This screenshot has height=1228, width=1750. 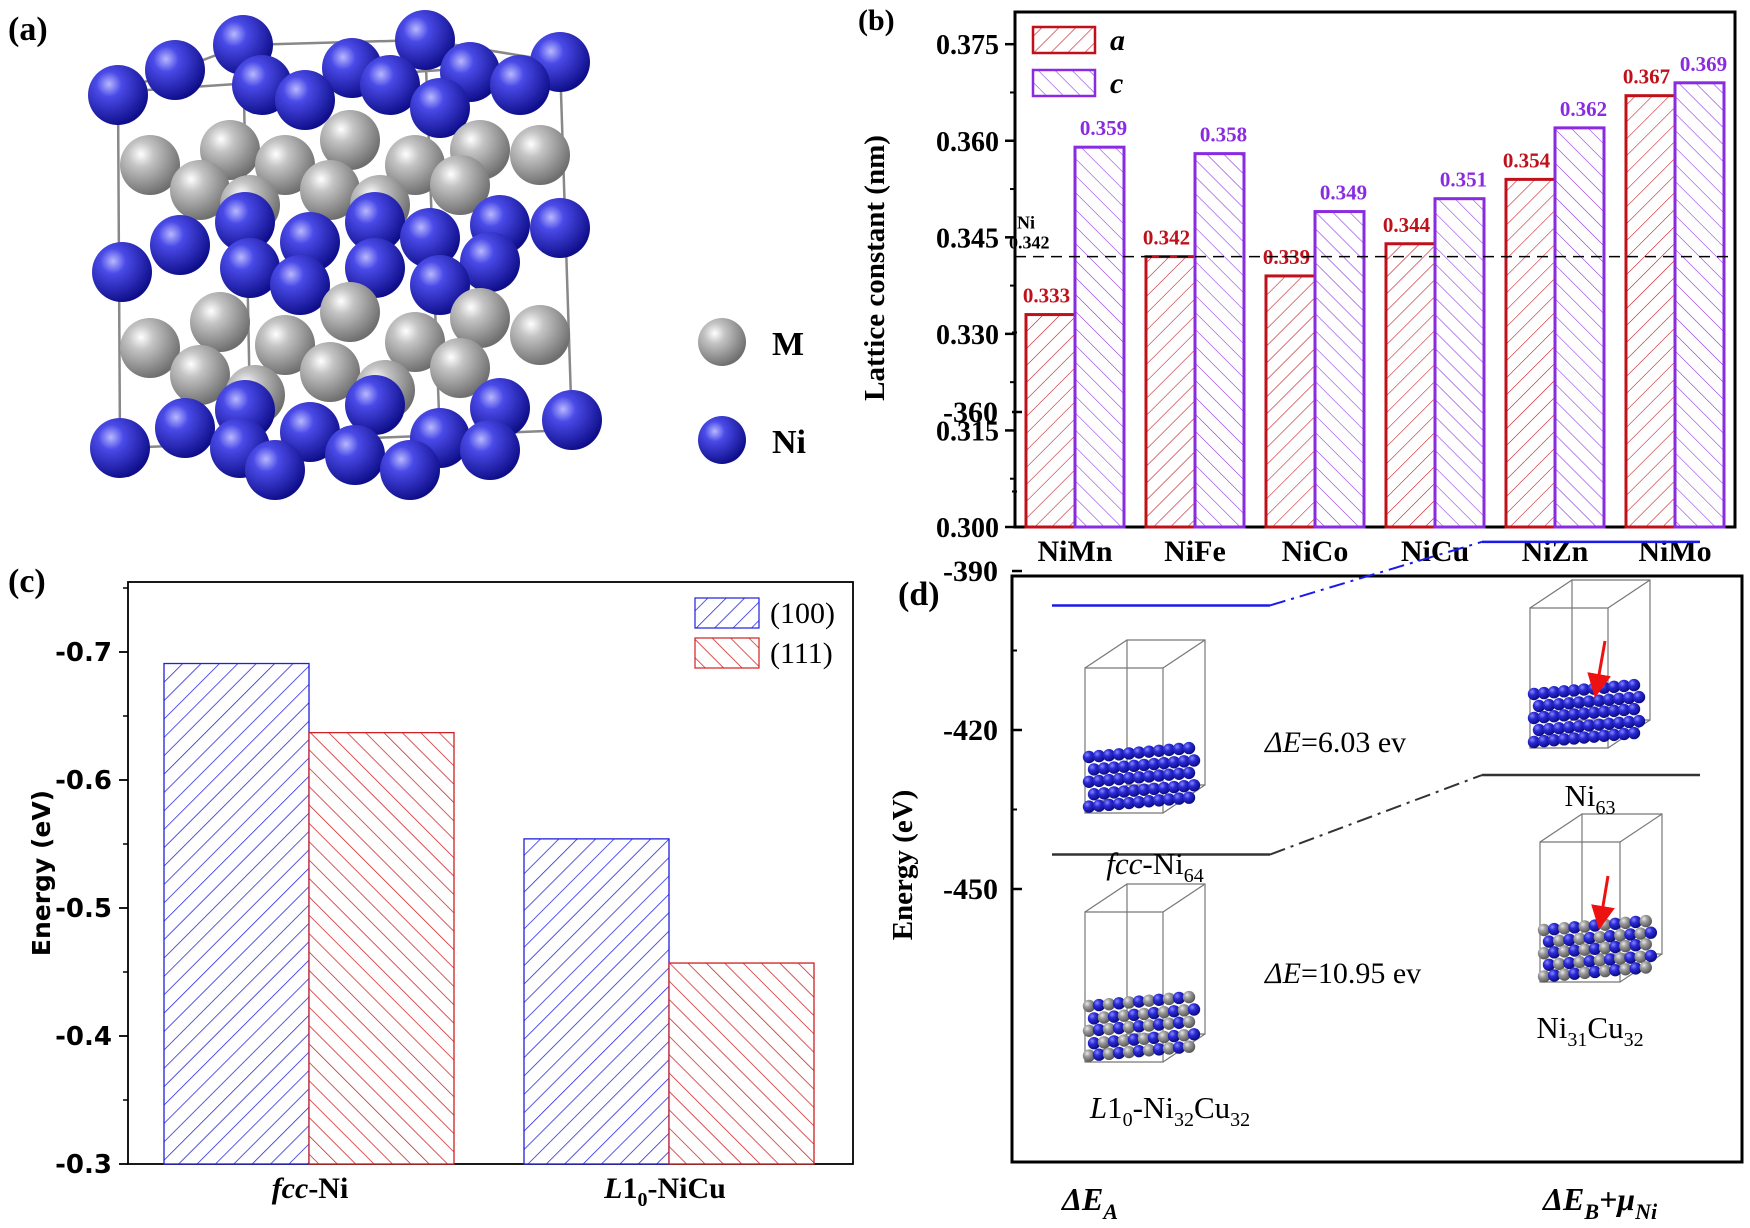 What do you see at coordinates (1124, 863) in the screenshot?
I see `lvl-fcc-italic: fcc` at bounding box center [1124, 863].